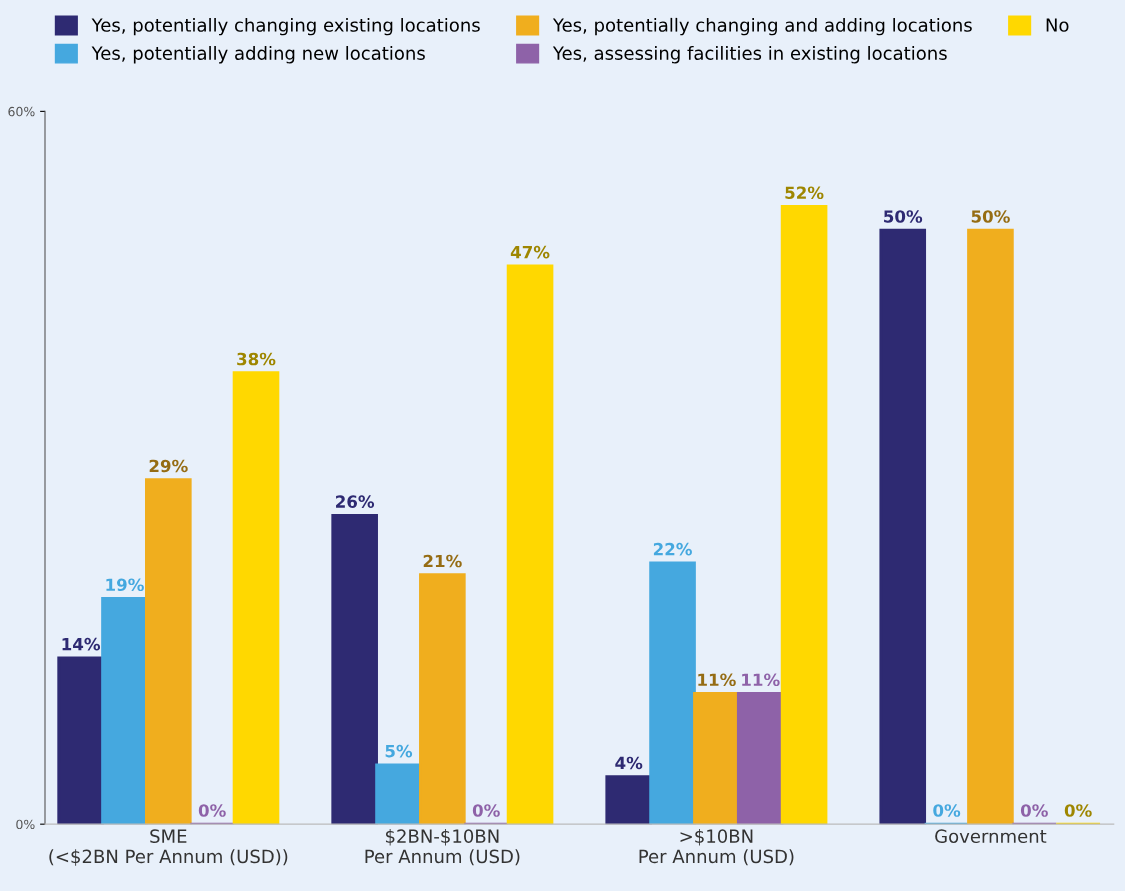 The width and height of the screenshot is (1125, 891). What do you see at coordinates (399, 751) in the screenshot?
I see `data-label: 5%` at bounding box center [399, 751].